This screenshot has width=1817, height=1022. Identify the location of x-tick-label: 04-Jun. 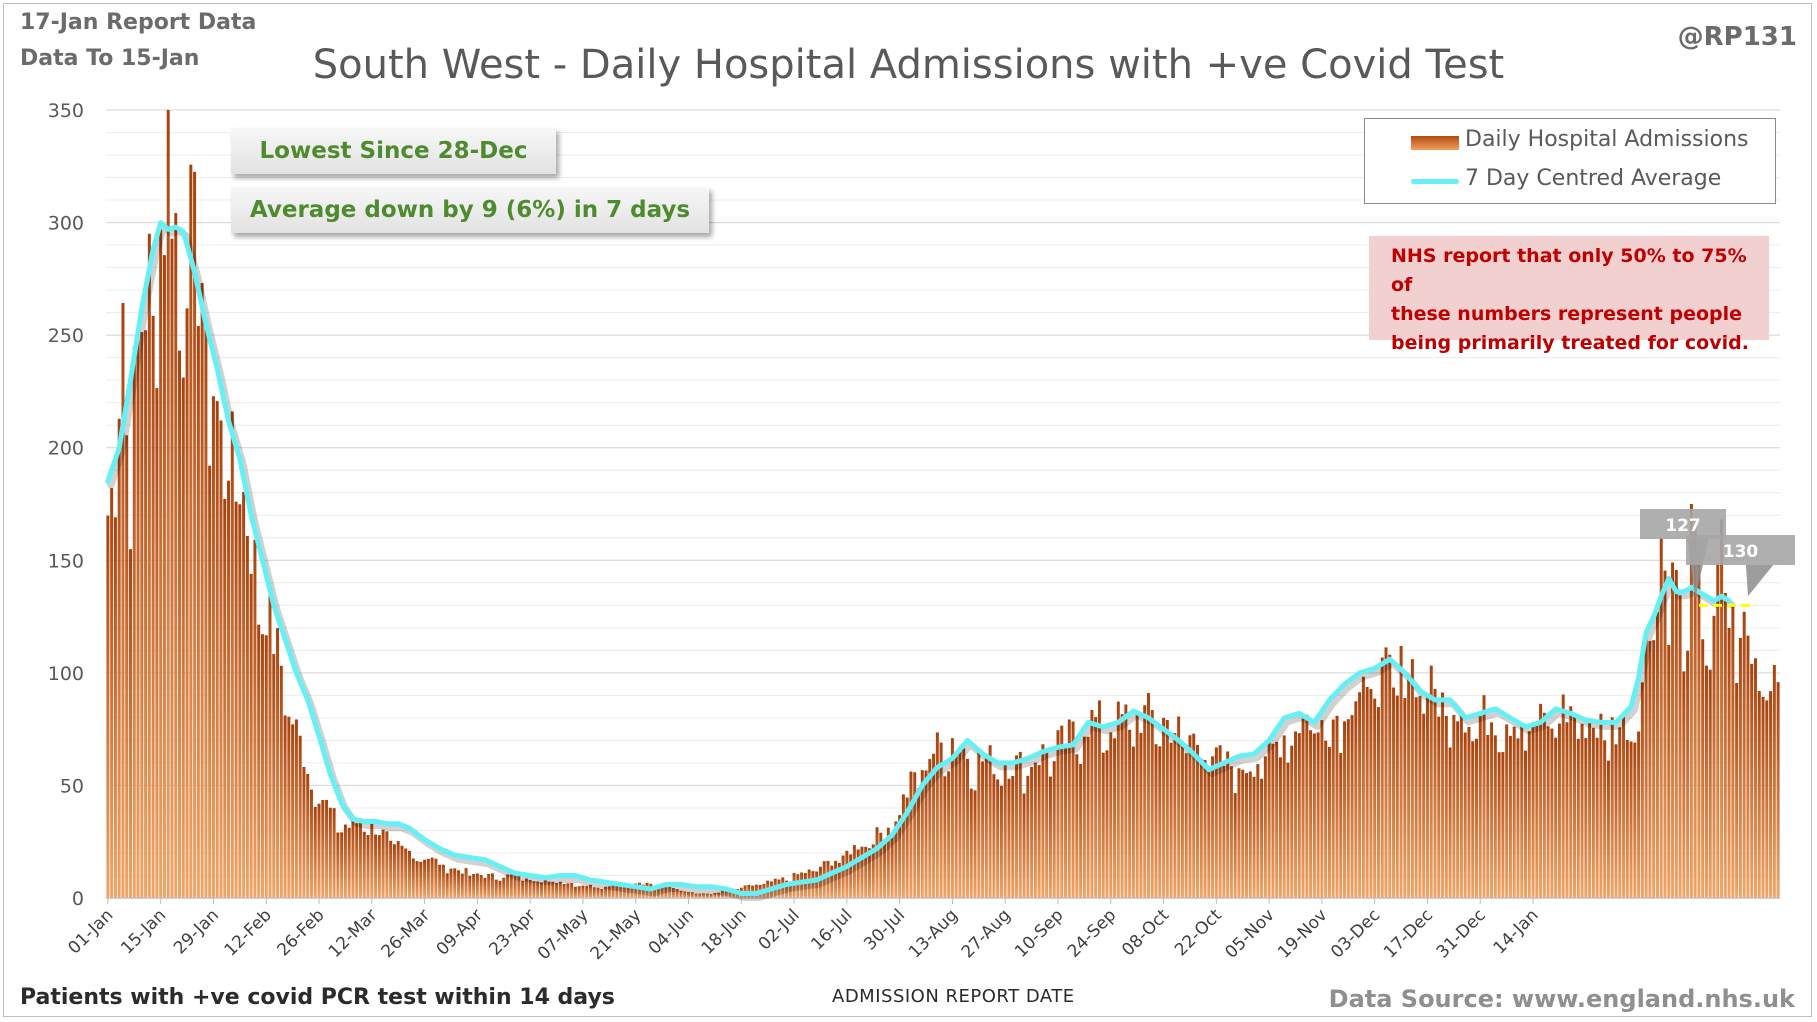
(671, 931).